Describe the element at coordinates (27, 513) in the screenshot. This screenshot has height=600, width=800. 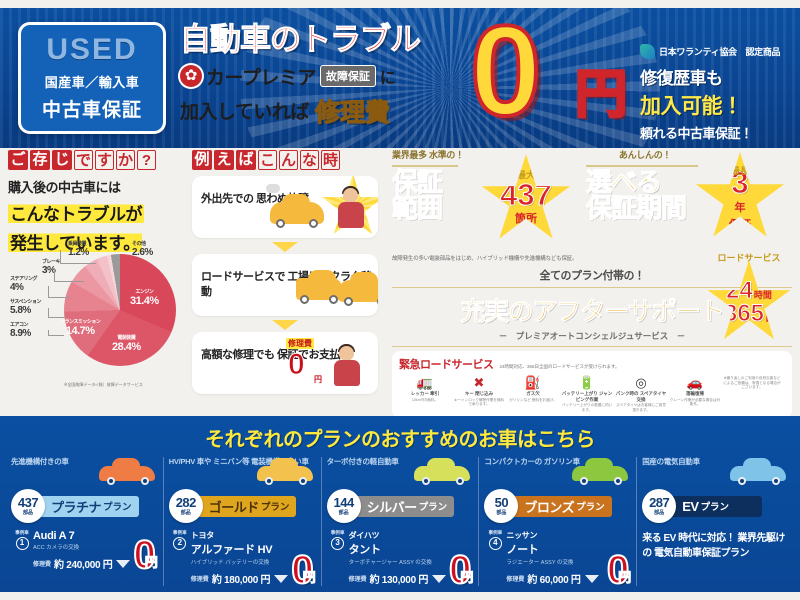
I see `plan-0-count-label: 部品` at that location.